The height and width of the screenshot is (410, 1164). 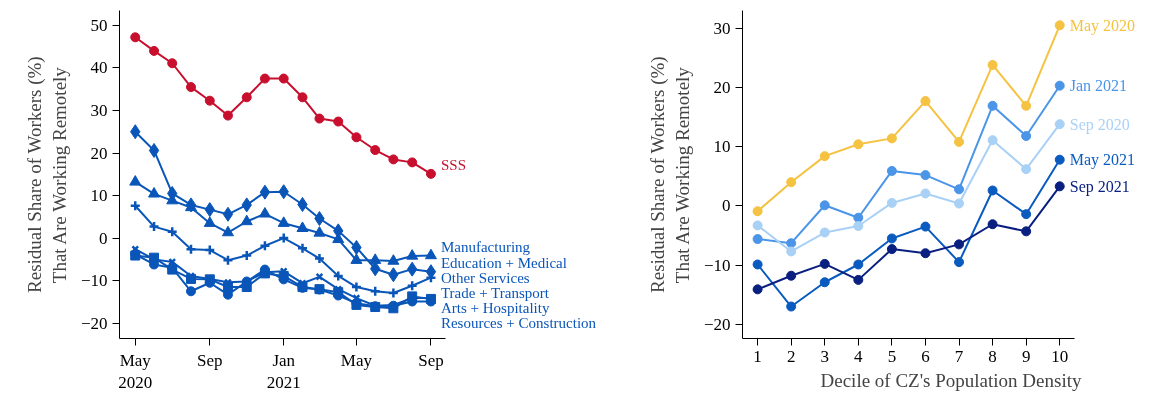 I want to click on series-label: Jan 2021, so click(x=1098, y=86).